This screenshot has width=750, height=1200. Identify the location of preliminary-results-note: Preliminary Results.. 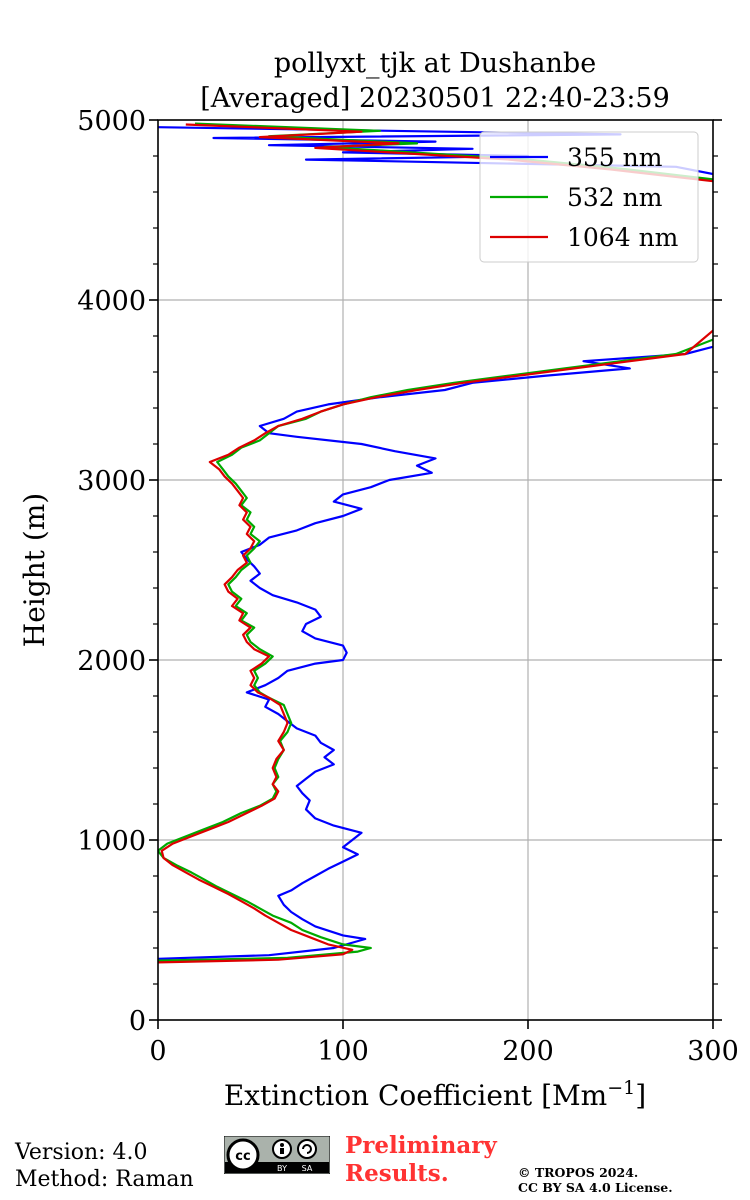
(421, 1160).